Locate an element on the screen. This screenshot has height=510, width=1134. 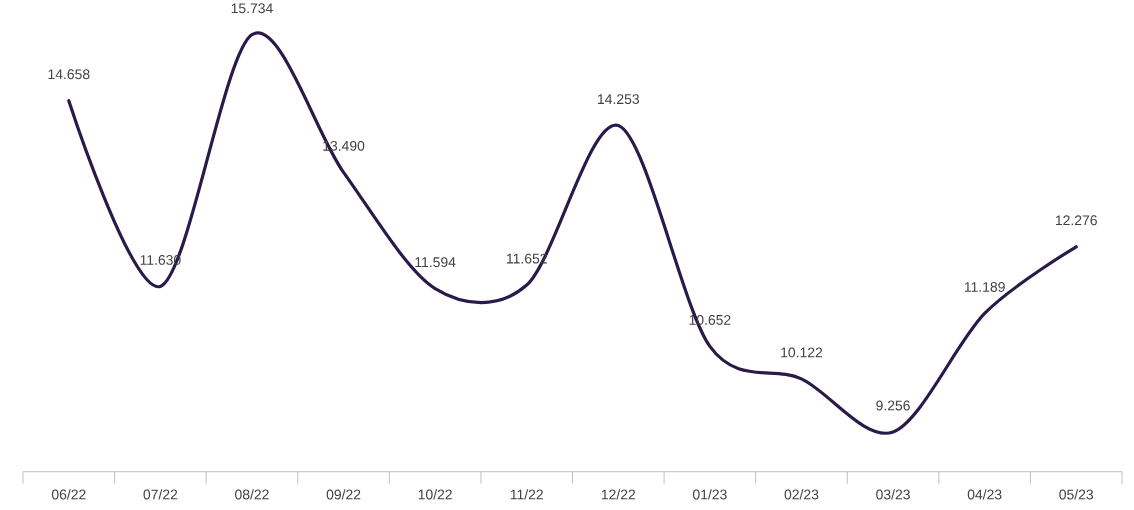
data-label: 14.253 is located at coordinates (618, 99).